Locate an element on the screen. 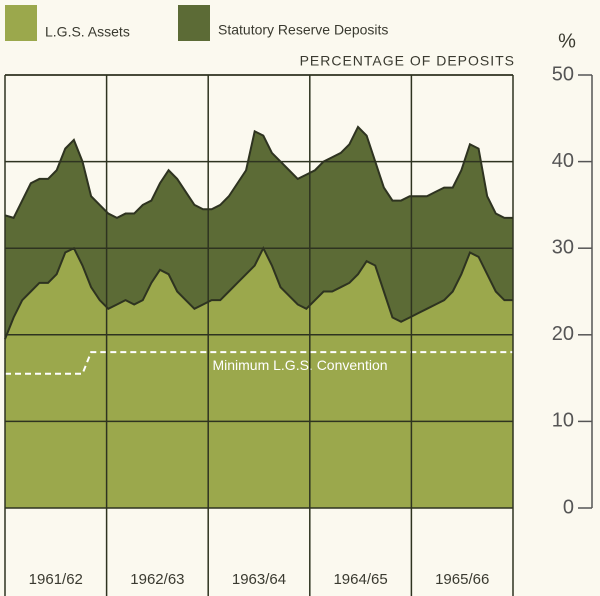  x-tick-label: 1961/62 is located at coordinates (56, 579).